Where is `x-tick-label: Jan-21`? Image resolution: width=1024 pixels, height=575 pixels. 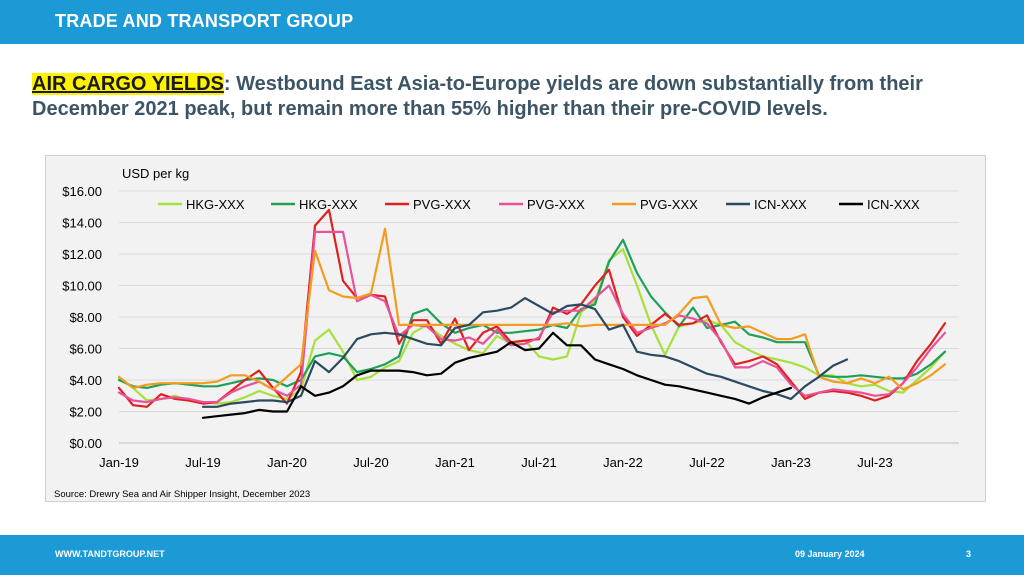 x-tick-label: Jan-21 is located at coordinates (455, 462).